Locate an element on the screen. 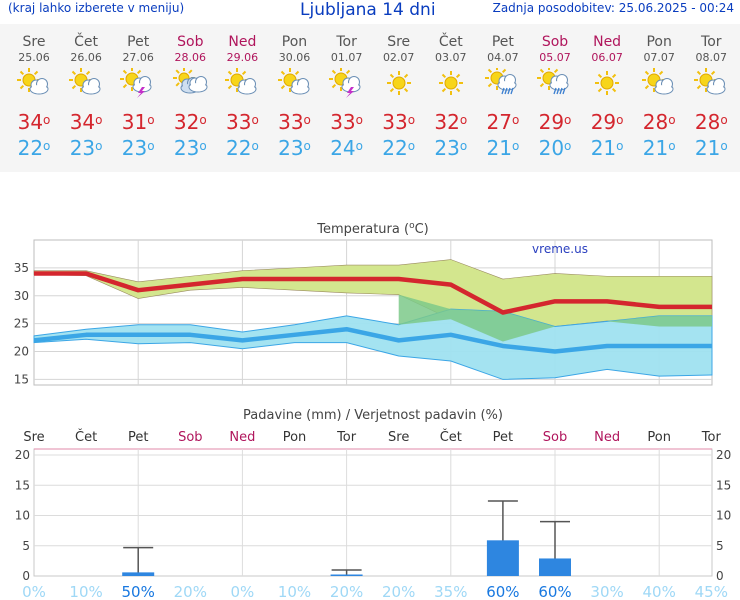  day-date: 28.06 is located at coordinates (190, 57).